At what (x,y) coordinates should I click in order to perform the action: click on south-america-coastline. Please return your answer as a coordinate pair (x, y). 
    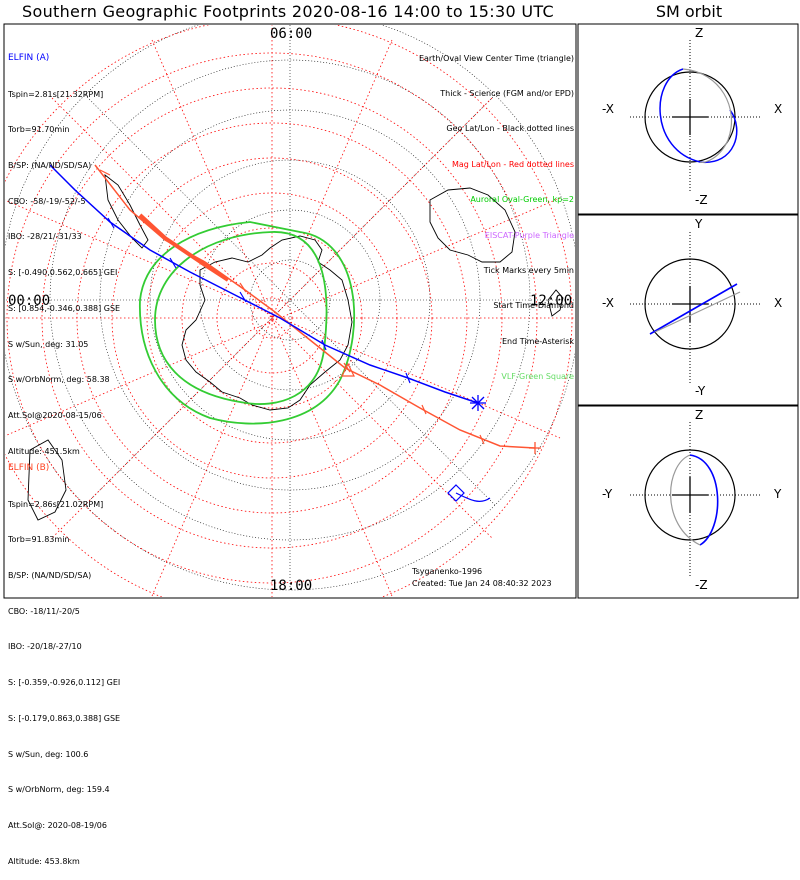
    Looking at the image, I should click on (126, 211).